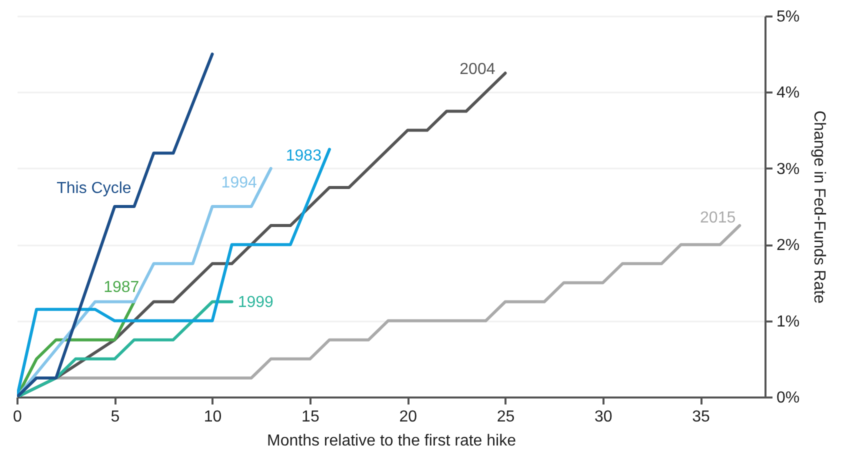 This screenshot has height=474, width=857. What do you see at coordinates (819, 207) in the screenshot?
I see `y-axis-title: Change in Fed-Funds Rate` at bounding box center [819, 207].